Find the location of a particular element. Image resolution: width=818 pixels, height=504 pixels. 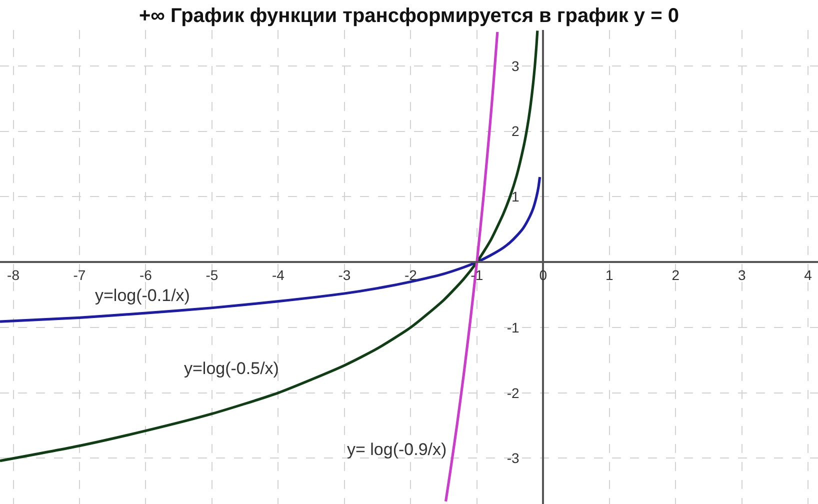

x-tick-label: -4 is located at coordinates (278, 274).